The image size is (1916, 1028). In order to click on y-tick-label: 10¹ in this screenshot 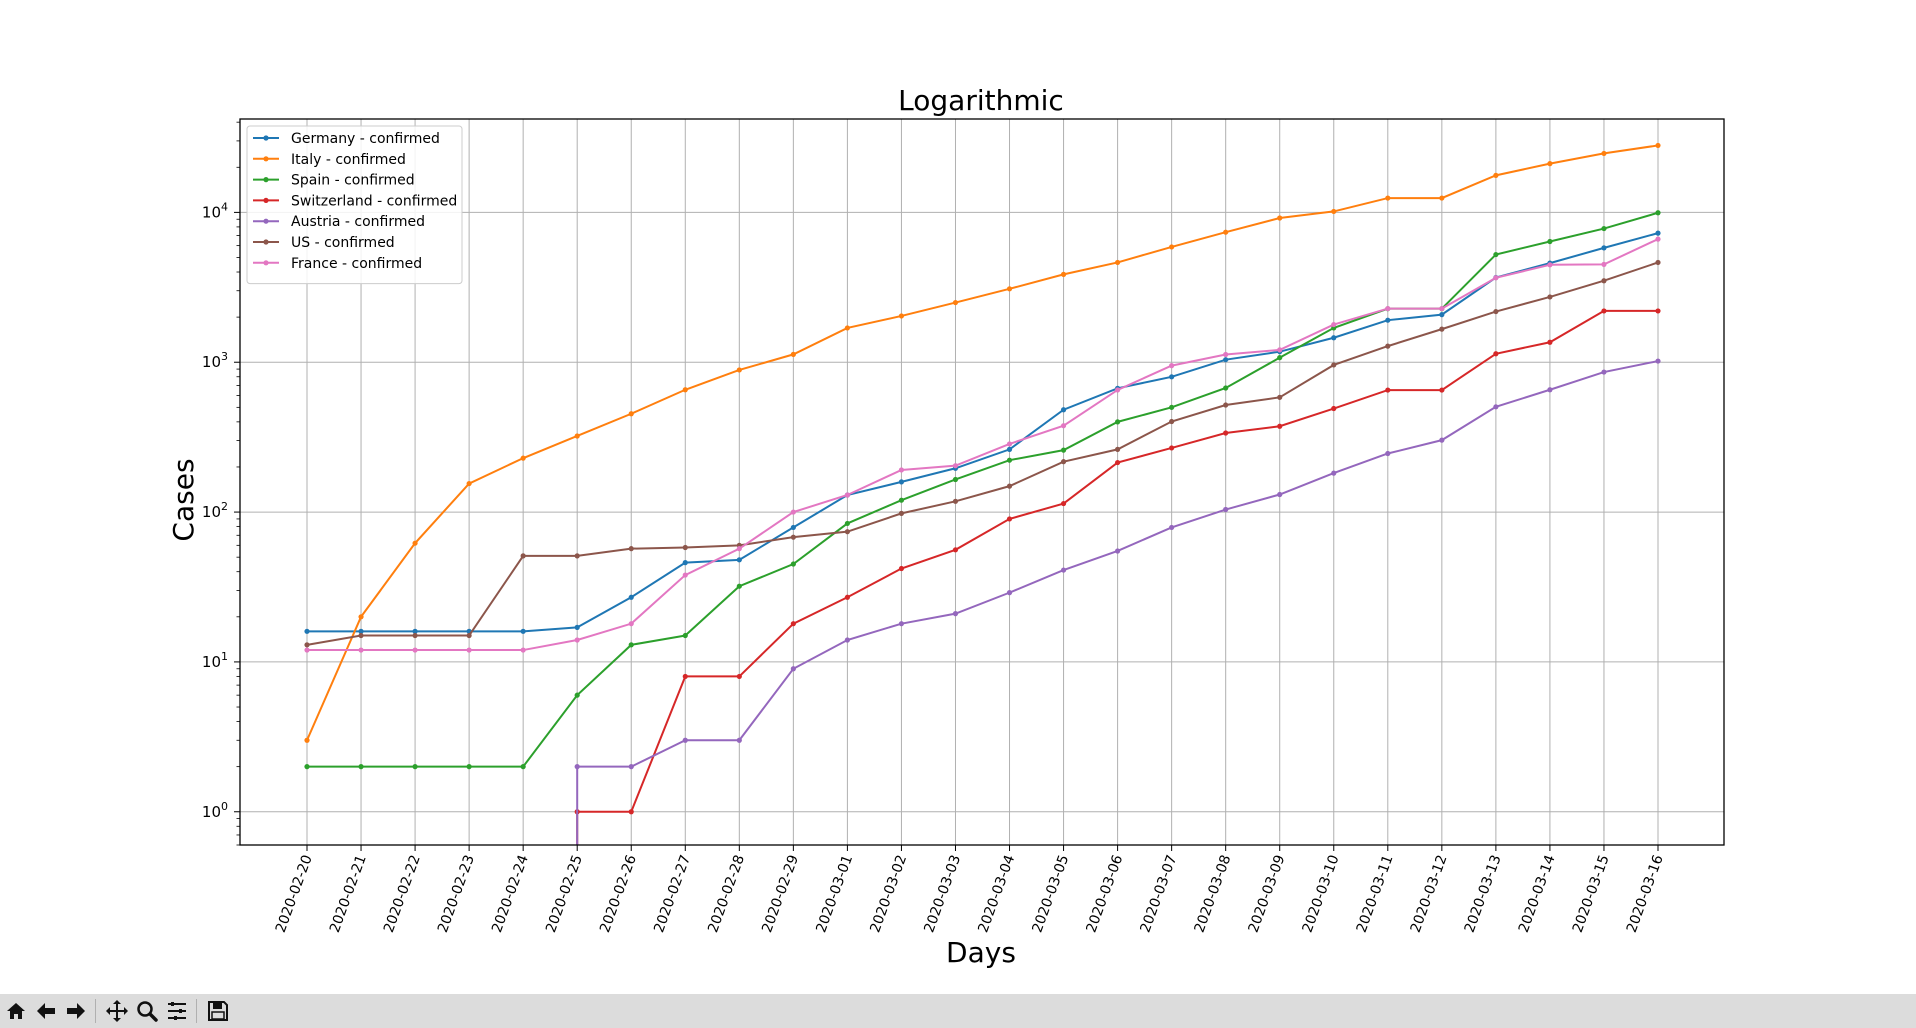, I will do `click(215, 660)`.